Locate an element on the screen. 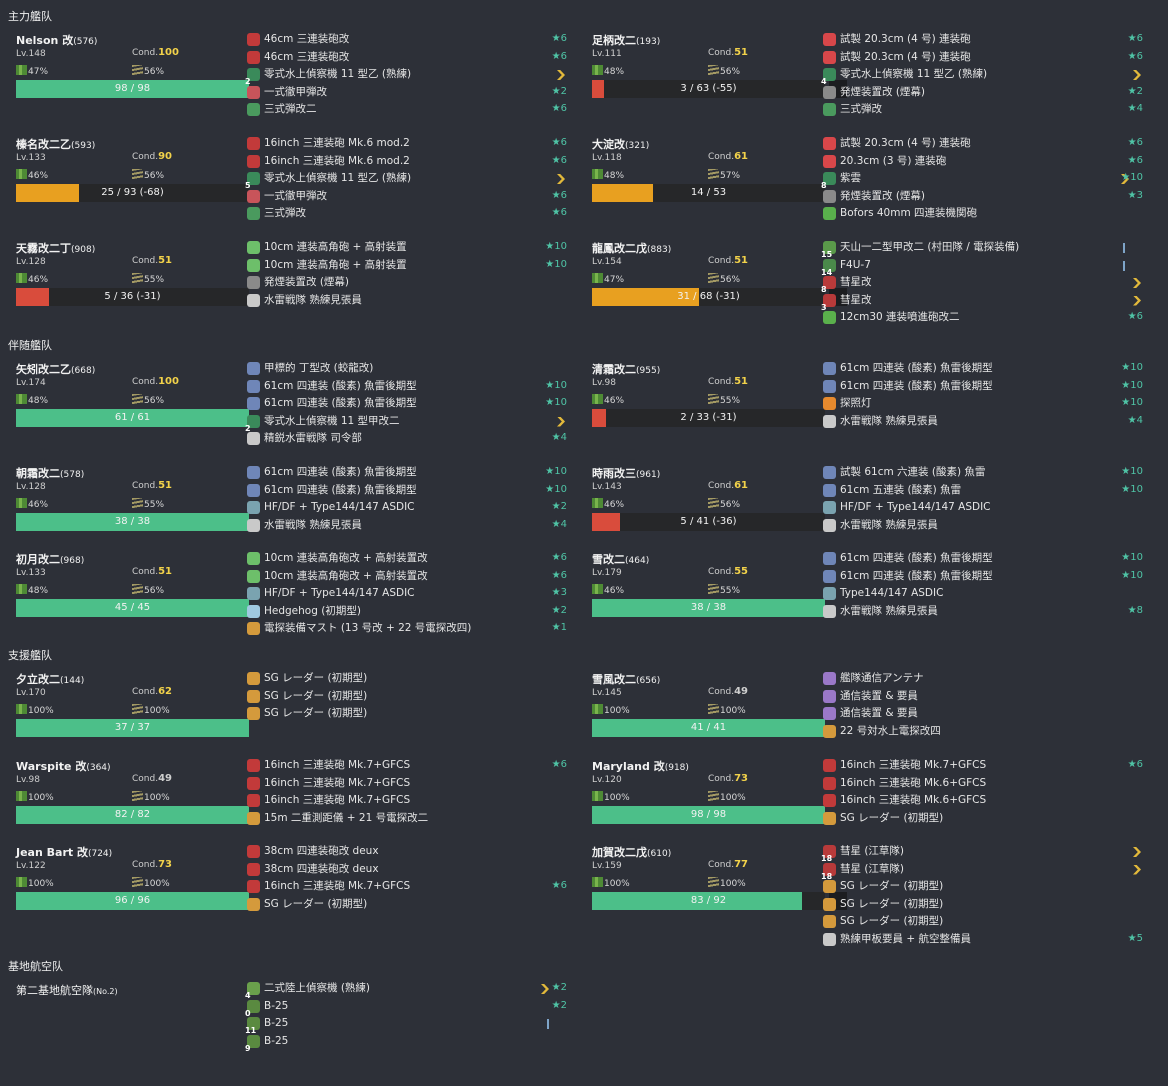 The width and height of the screenshot is (1168, 1086). equipment-slot: 熟練甲板要員 + 航空整備員 ★5 is located at coordinates (983, 940).